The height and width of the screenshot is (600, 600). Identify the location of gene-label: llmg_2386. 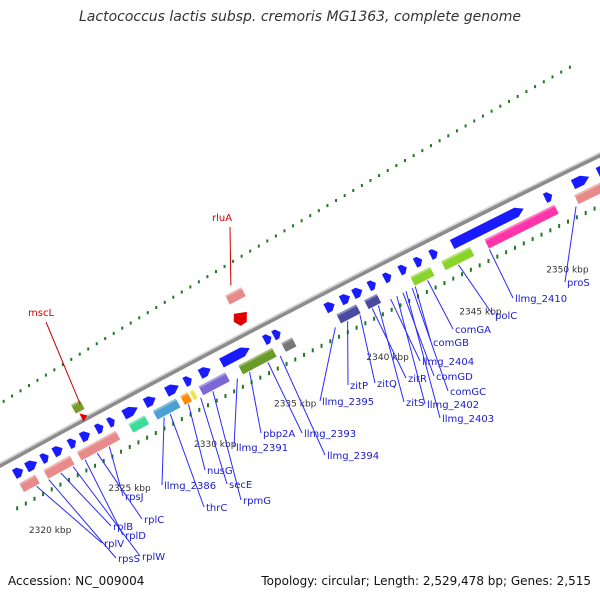
(190, 486).